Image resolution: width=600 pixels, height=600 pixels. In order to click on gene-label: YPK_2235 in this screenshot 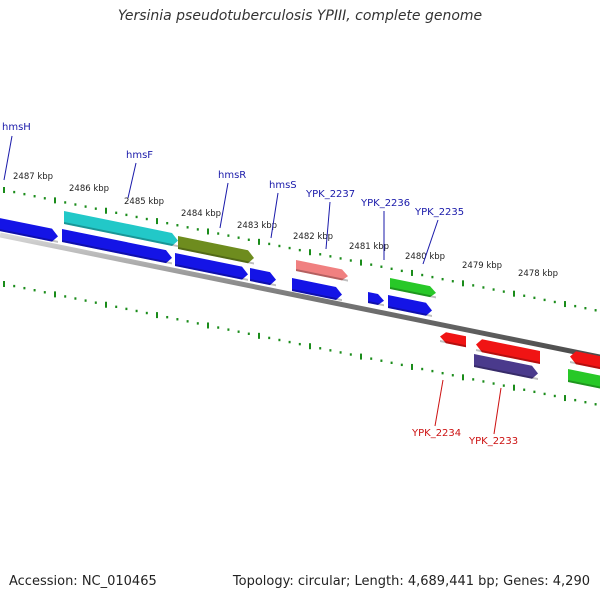, I will do `click(439, 212)`.